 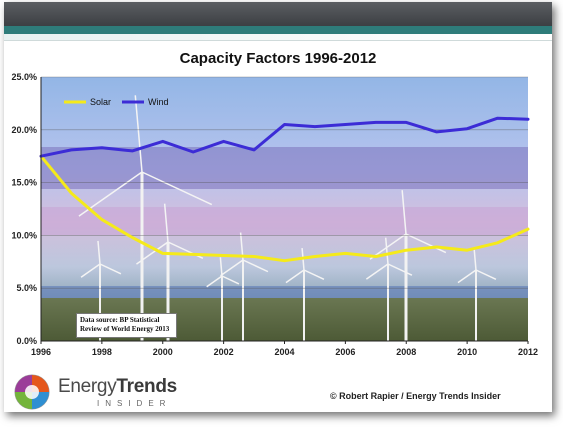 I want to click on y-tick-label: 15.0%, so click(x=24, y=183).